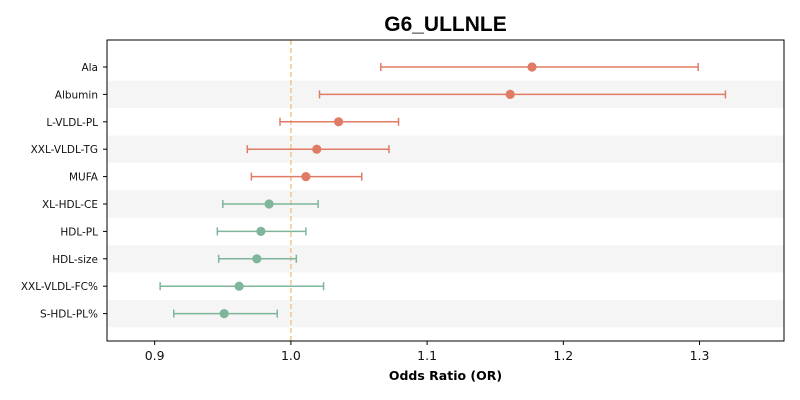 This screenshot has height=400, width=800. Describe the element at coordinates (59, 287) in the screenshot. I see `y-tick-label: XXL-VLDL-FC%` at that location.